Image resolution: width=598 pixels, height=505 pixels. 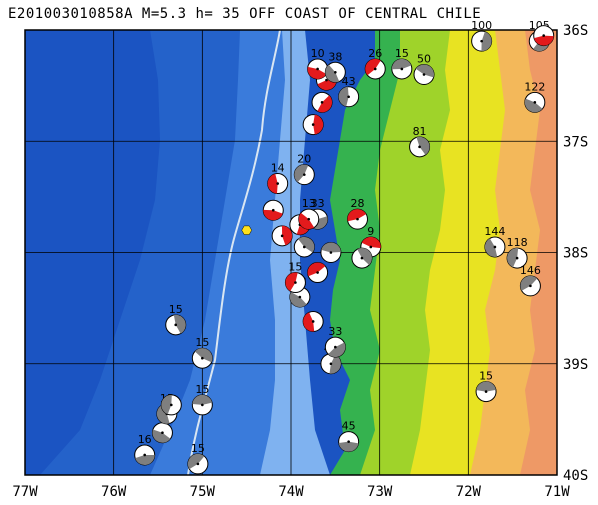 I want to click on latitude-label: 37S, so click(x=575, y=142).